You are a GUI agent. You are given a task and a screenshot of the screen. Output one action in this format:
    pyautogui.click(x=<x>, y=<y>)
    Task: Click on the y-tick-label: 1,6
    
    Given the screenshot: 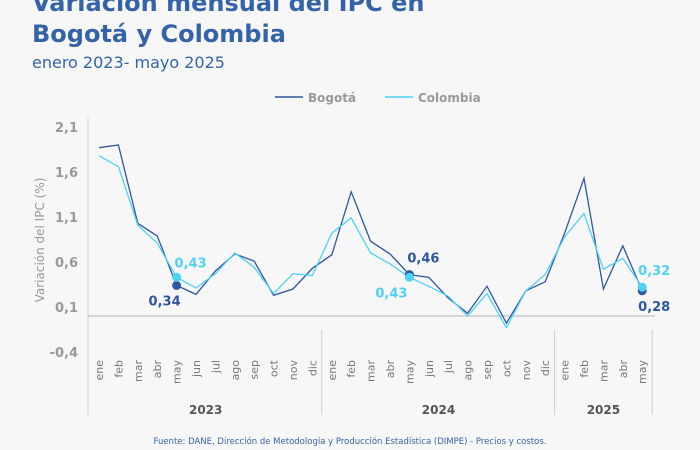 What is the action you would take?
    pyautogui.click(x=66, y=173)
    